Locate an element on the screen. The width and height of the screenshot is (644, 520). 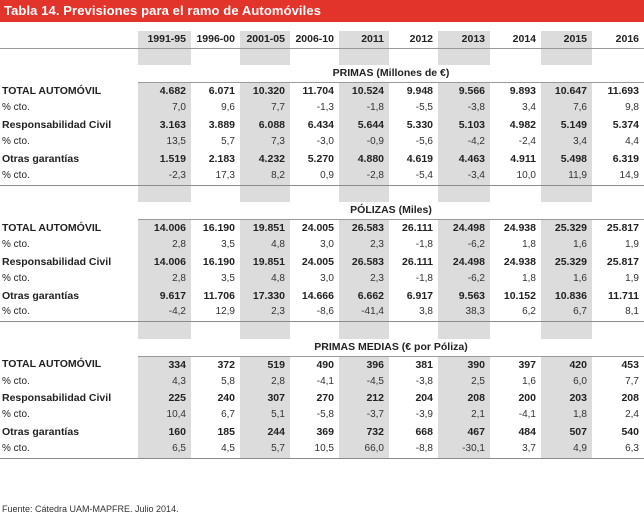
value-cell: 17,3 is located at coordinates (215, 176).